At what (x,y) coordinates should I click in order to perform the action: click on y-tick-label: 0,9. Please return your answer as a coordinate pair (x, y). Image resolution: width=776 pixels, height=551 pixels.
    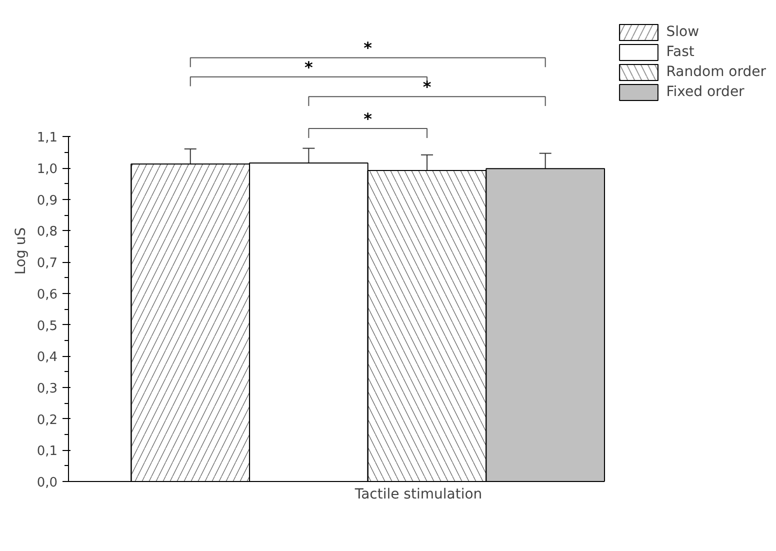
    Looking at the image, I should click on (47, 200).